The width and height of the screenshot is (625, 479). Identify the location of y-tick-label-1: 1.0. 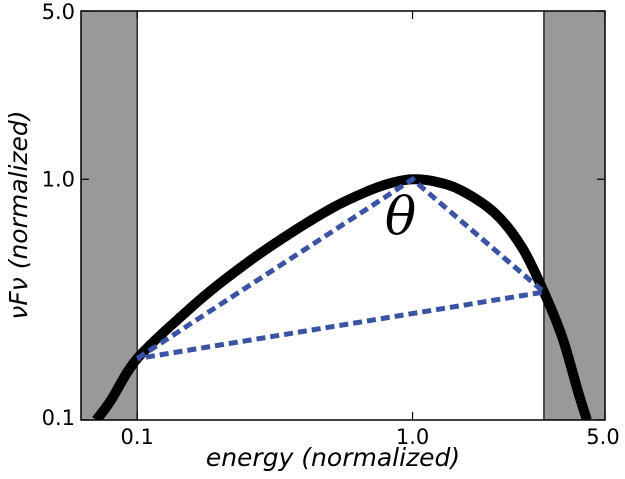
(58, 179).